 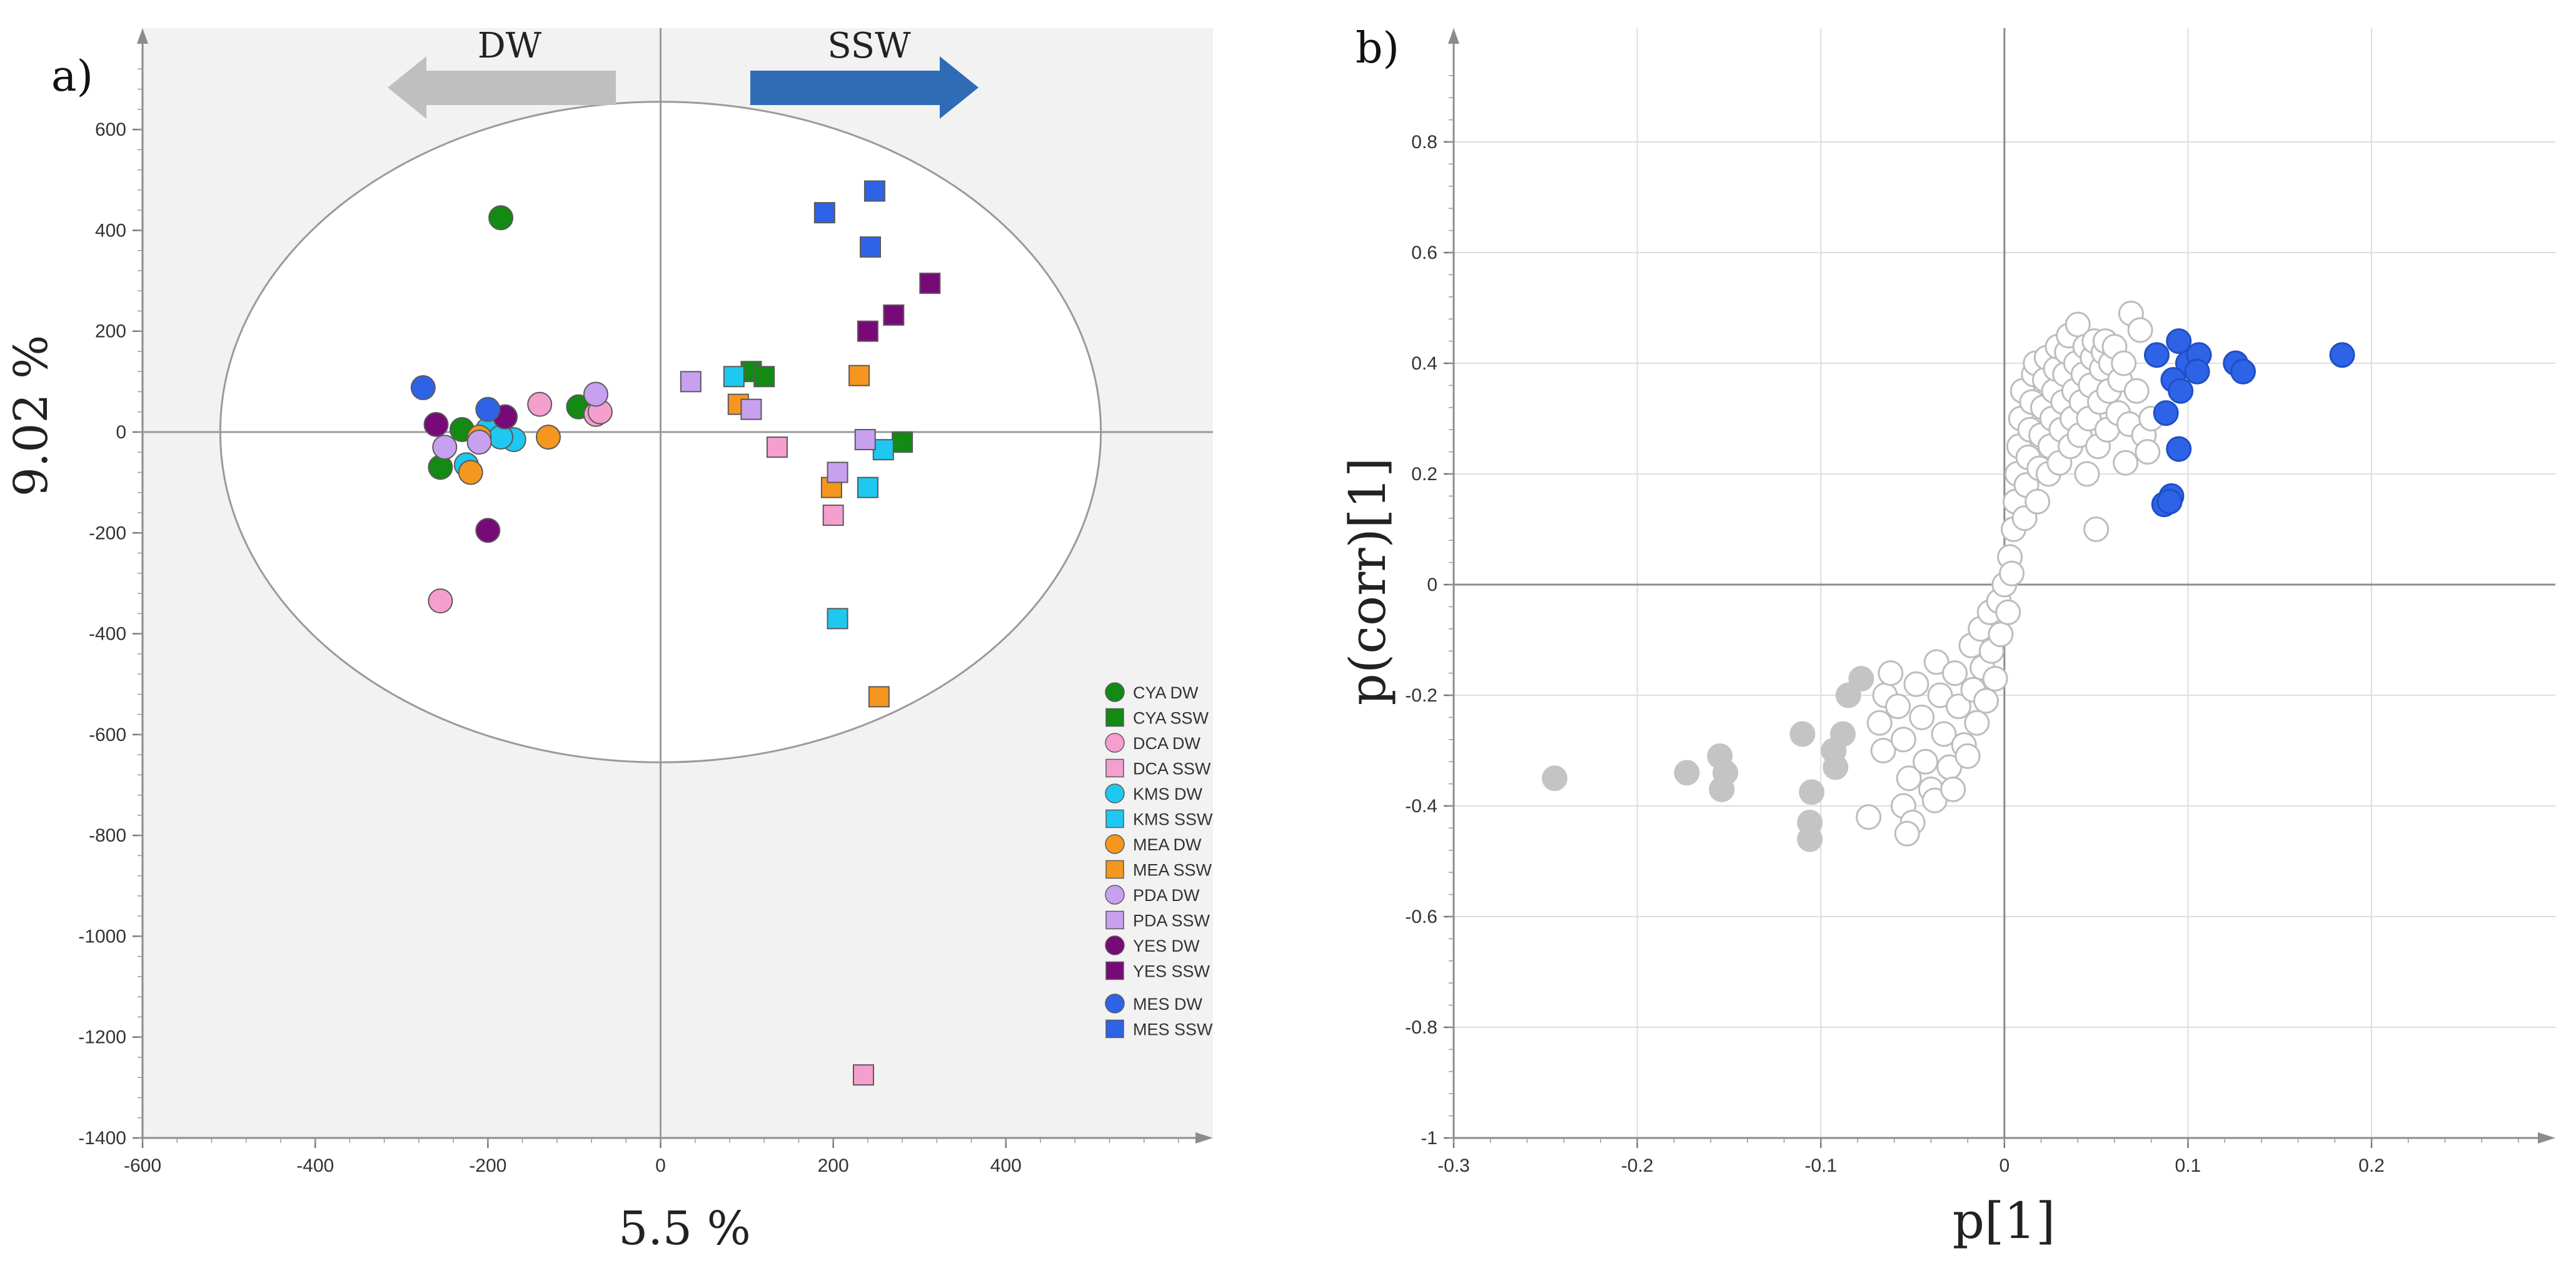 I want to click on x-tick-label-b: 0.2, so click(x=2371, y=1165).